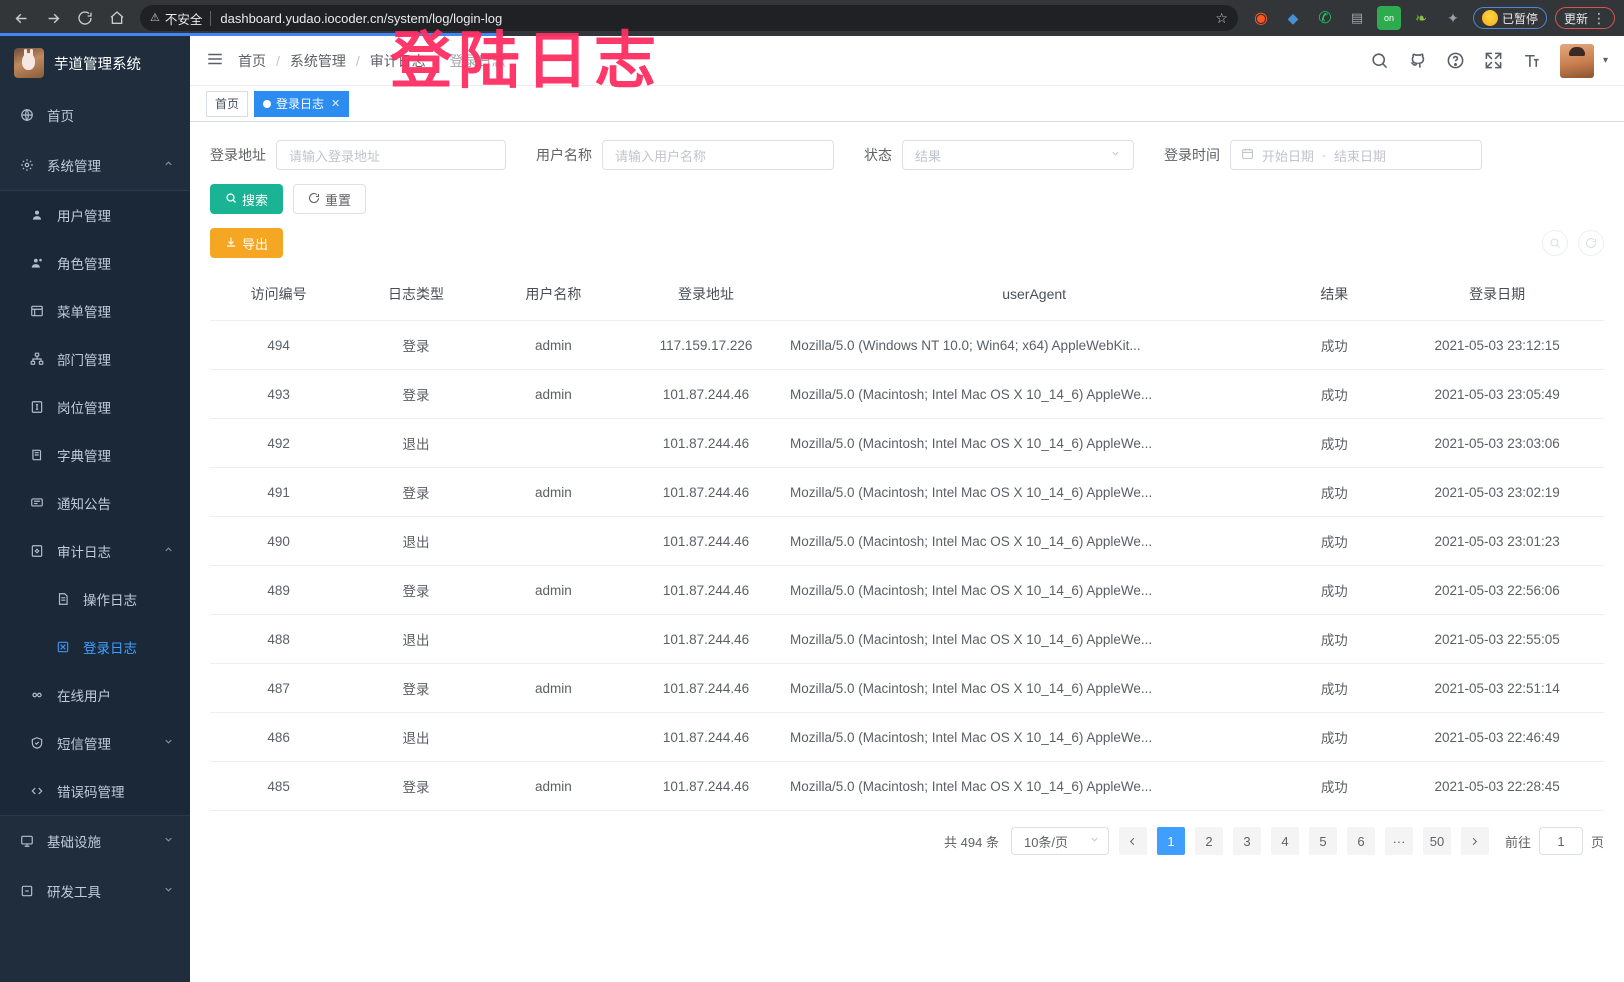 This screenshot has width=1624, height=982. What do you see at coordinates (1576, 60) in the screenshot?
I see `user-avatar-icon` at bounding box center [1576, 60].